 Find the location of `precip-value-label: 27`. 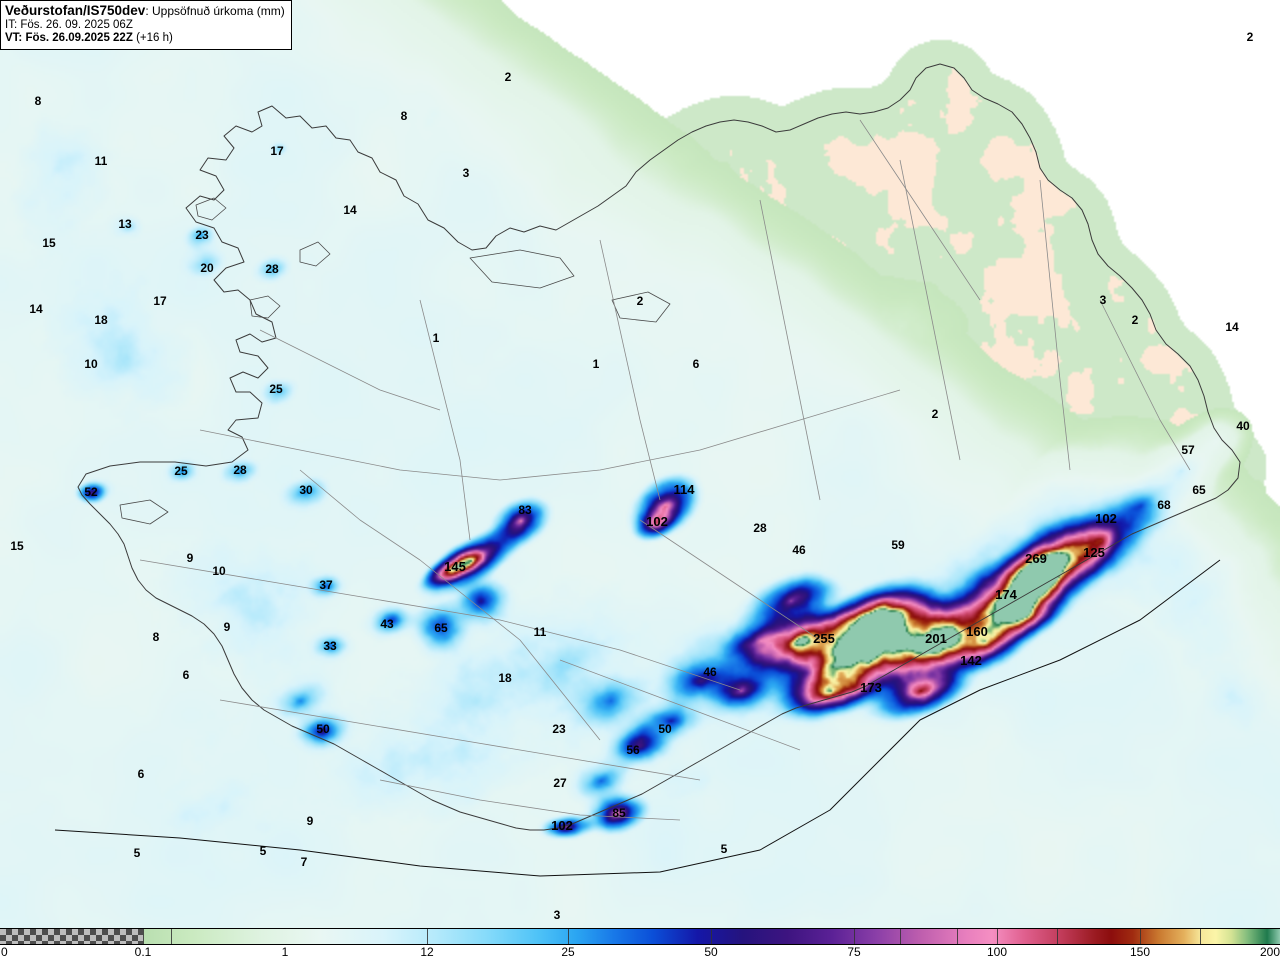

precip-value-label: 27 is located at coordinates (560, 783).